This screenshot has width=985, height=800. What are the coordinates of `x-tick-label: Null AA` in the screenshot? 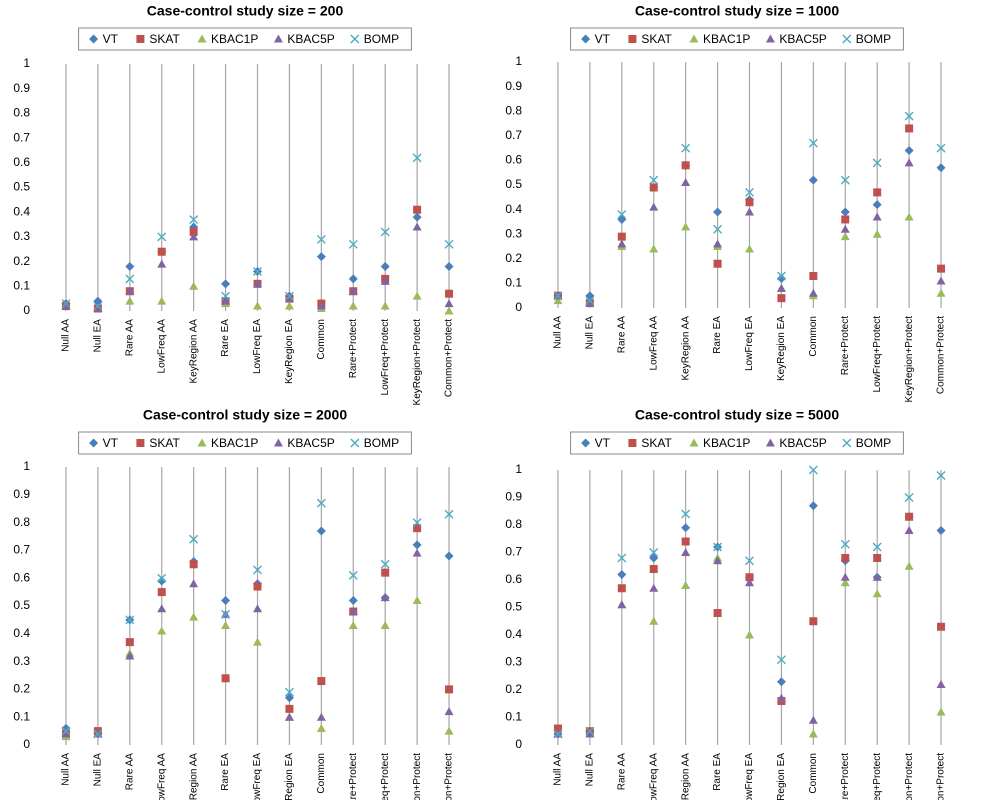 It's located at (66, 769).